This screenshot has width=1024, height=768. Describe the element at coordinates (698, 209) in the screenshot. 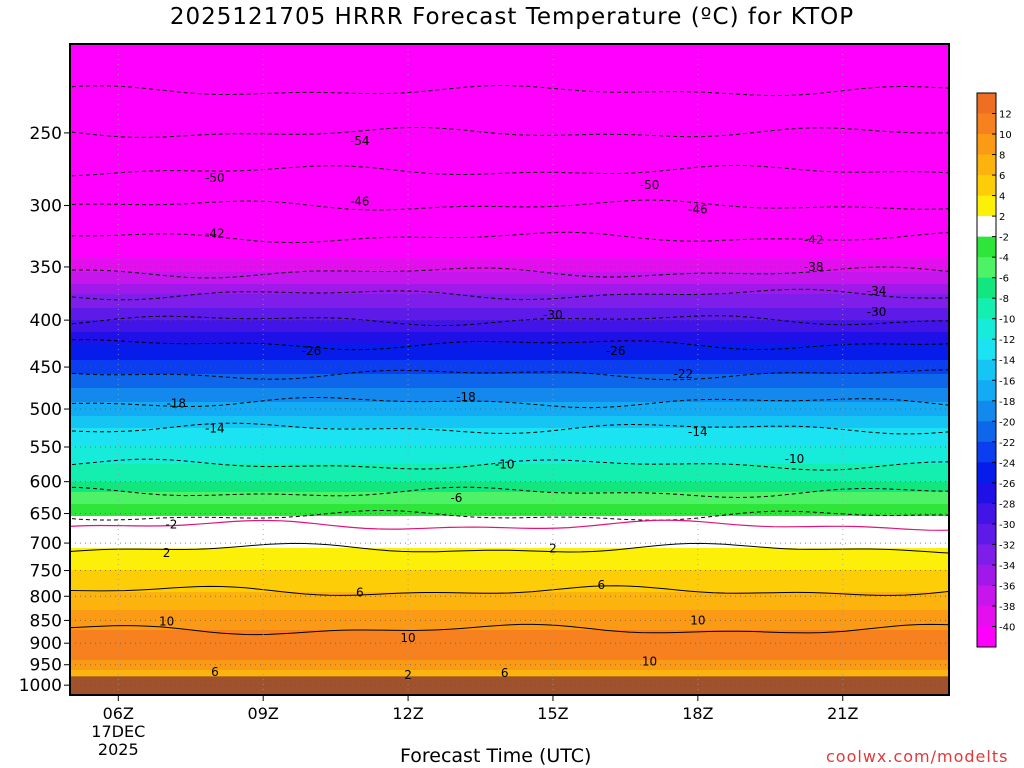

I see `contour-label: -46` at that location.